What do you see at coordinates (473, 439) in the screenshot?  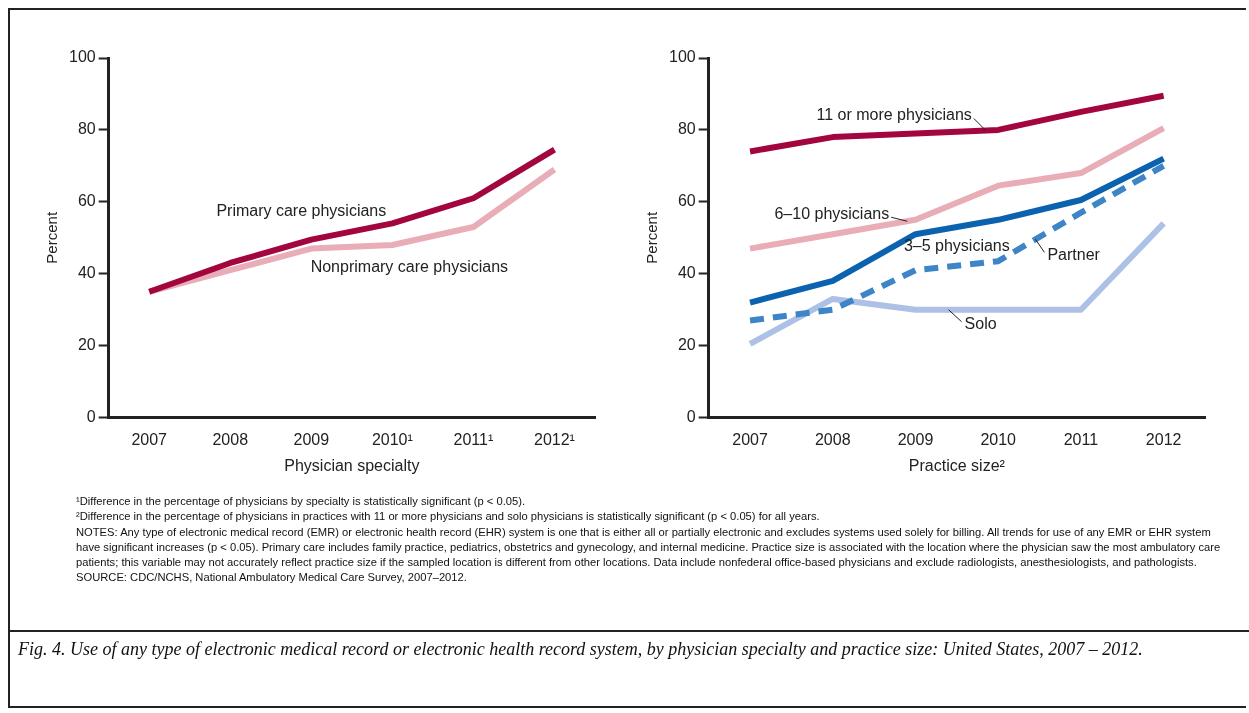 I see `x-tick-label: 2011¹` at bounding box center [473, 439].